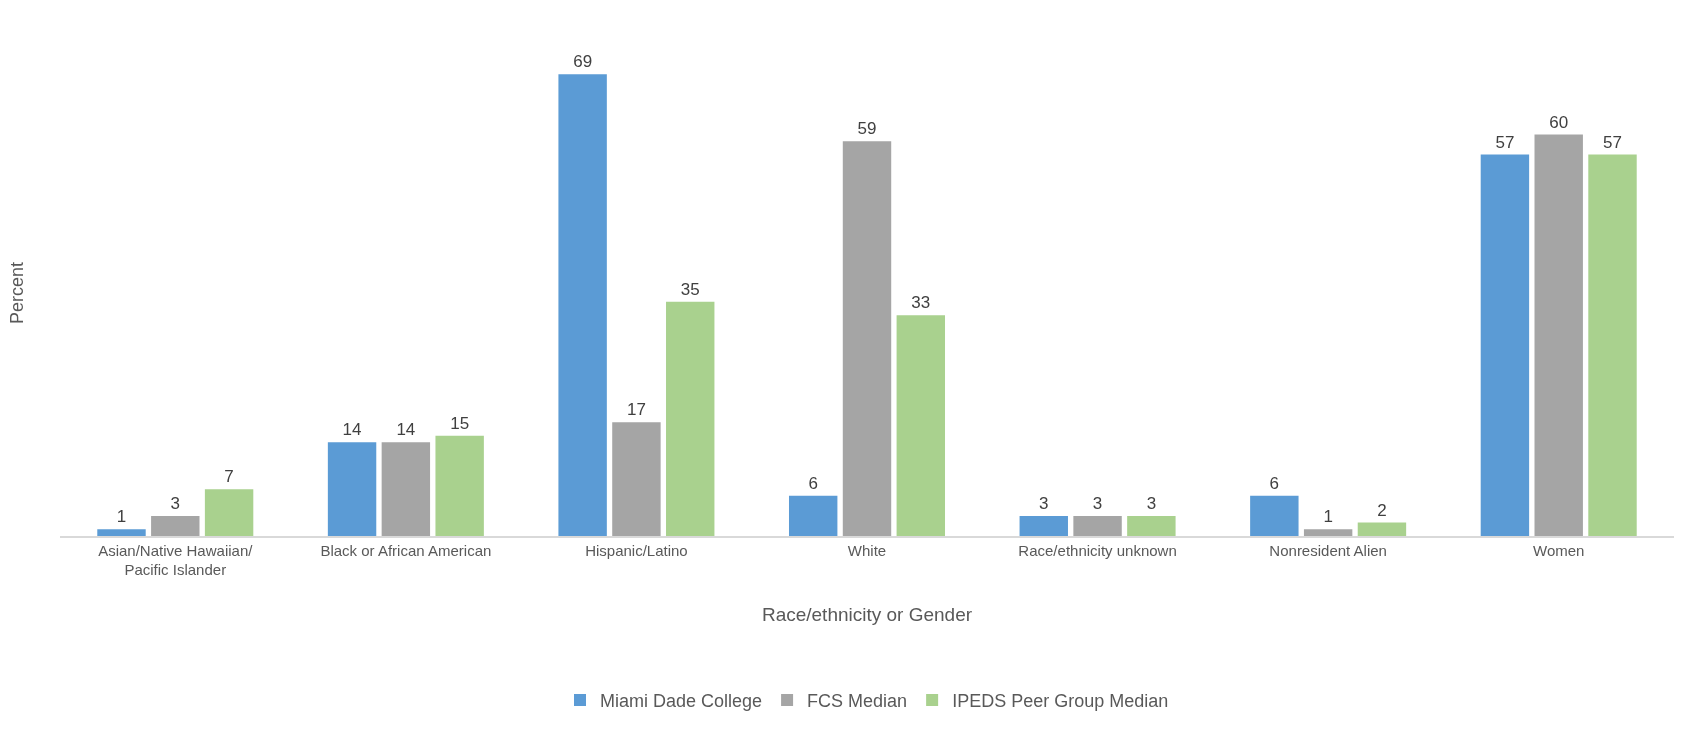 The width and height of the screenshot is (1694, 731). Describe the element at coordinates (867, 129) in the screenshot. I see `data-label: 59` at that location.